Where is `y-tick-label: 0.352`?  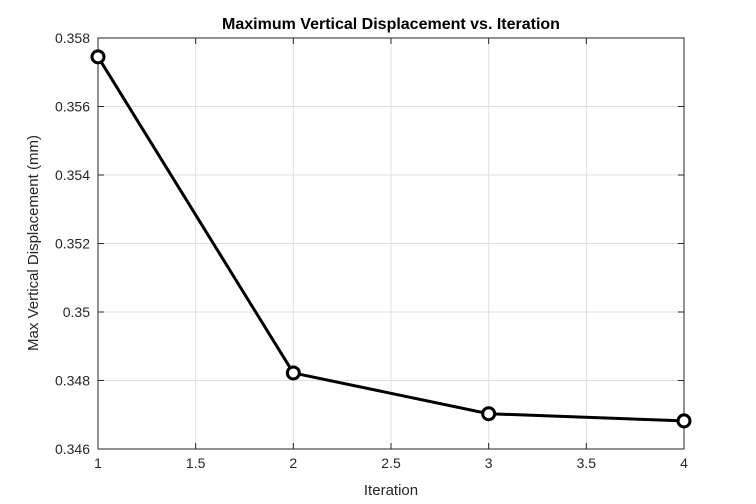
y-tick-label: 0.352 is located at coordinates (72, 244).